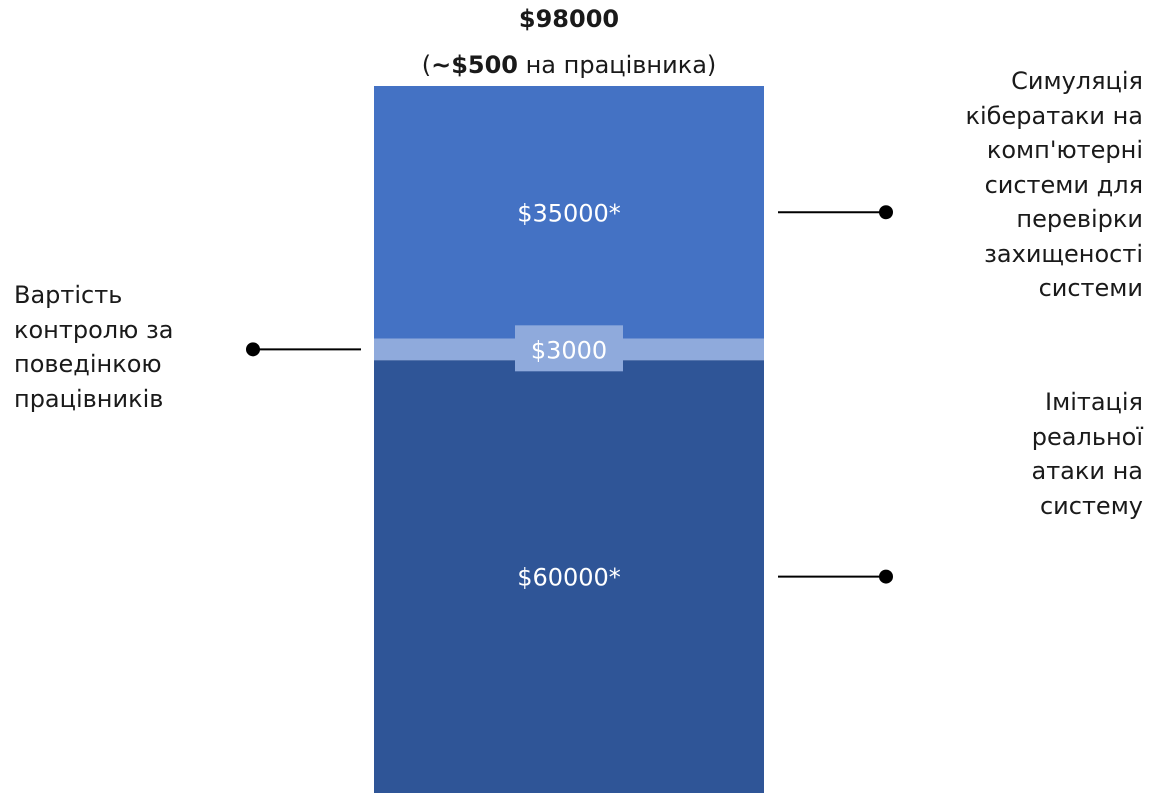 The image size is (1149, 793). I want to click on segment-cyberattack-simulation-bar, so click(569, 212).